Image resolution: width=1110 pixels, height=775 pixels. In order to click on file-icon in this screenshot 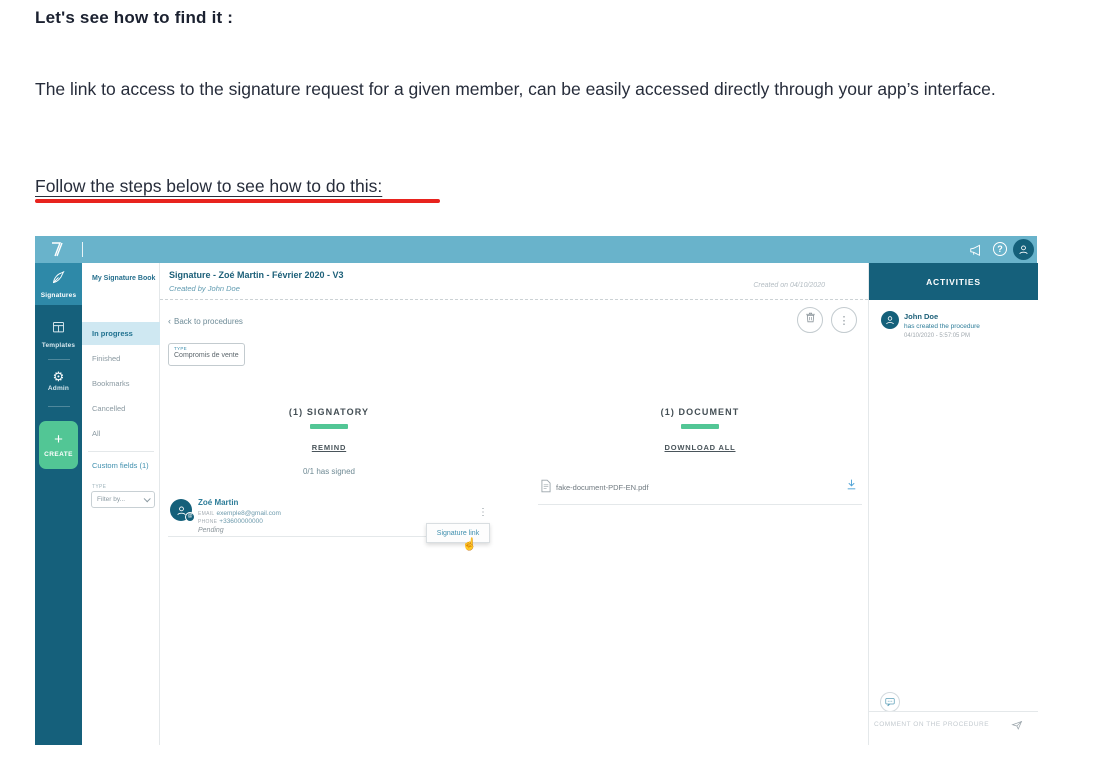, I will do `click(546, 488)`.